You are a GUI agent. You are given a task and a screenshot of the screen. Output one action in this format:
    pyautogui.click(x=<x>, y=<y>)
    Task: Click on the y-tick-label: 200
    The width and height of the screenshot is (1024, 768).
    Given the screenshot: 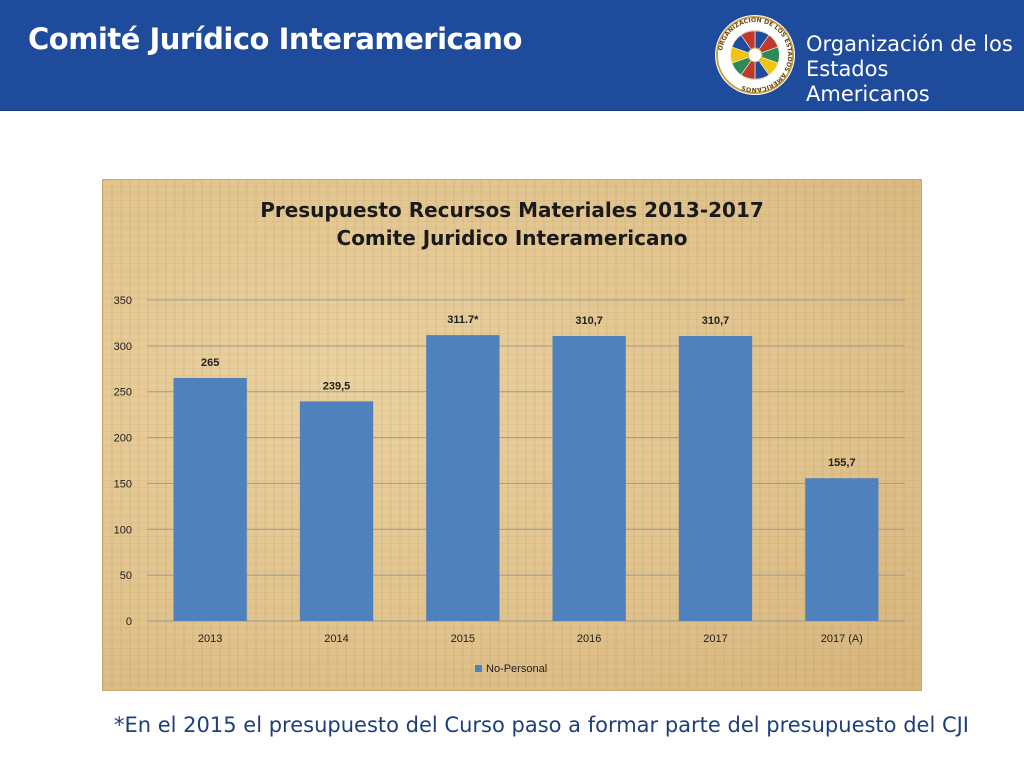 What is the action you would take?
    pyautogui.click(x=123, y=439)
    